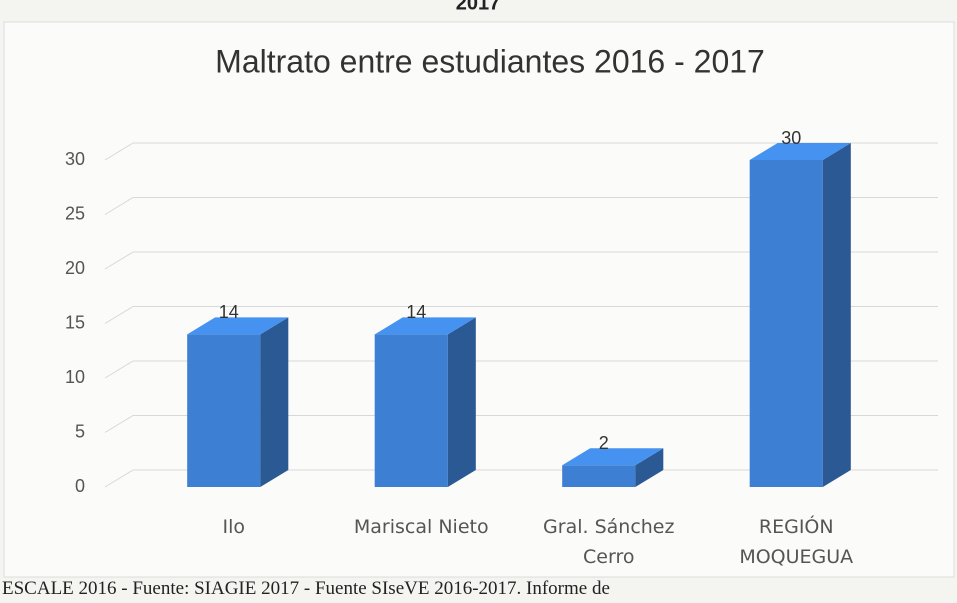 The image size is (957, 603). Describe the element at coordinates (80, 431) in the screenshot. I see `y-tick-label: 5` at that location.